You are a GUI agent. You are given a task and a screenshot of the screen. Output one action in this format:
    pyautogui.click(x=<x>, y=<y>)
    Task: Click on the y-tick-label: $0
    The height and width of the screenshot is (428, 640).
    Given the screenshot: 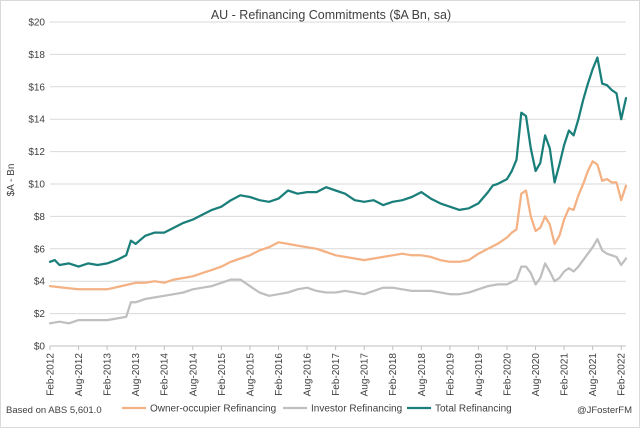 What is the action you would take?
    pyautogui.click(x=40, y=347)
    